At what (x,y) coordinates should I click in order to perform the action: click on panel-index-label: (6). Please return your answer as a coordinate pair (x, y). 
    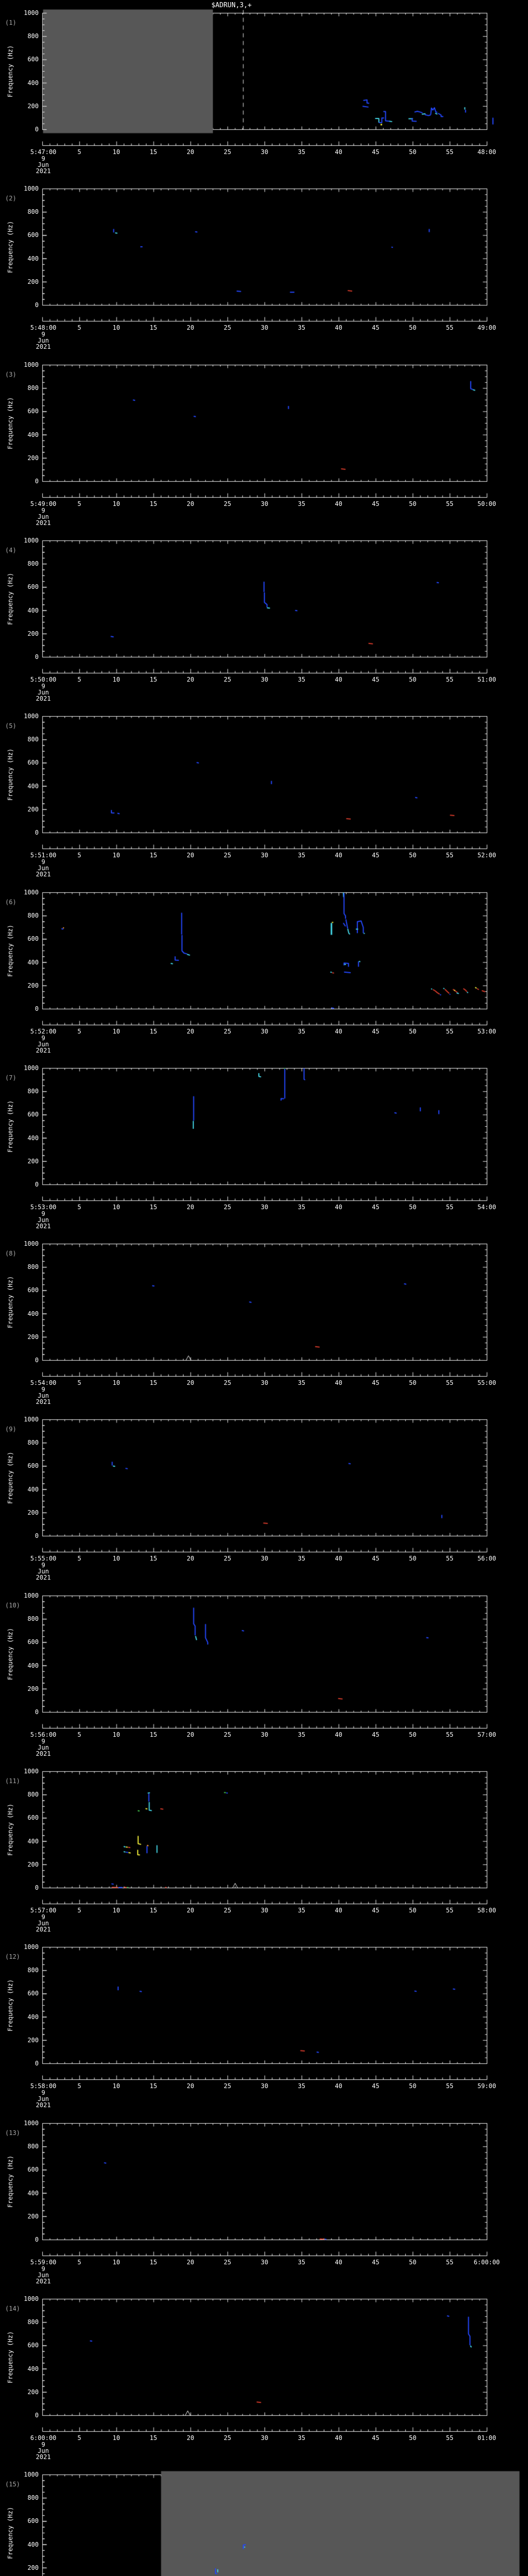
    Looking at the image, I should click on (10, 902).